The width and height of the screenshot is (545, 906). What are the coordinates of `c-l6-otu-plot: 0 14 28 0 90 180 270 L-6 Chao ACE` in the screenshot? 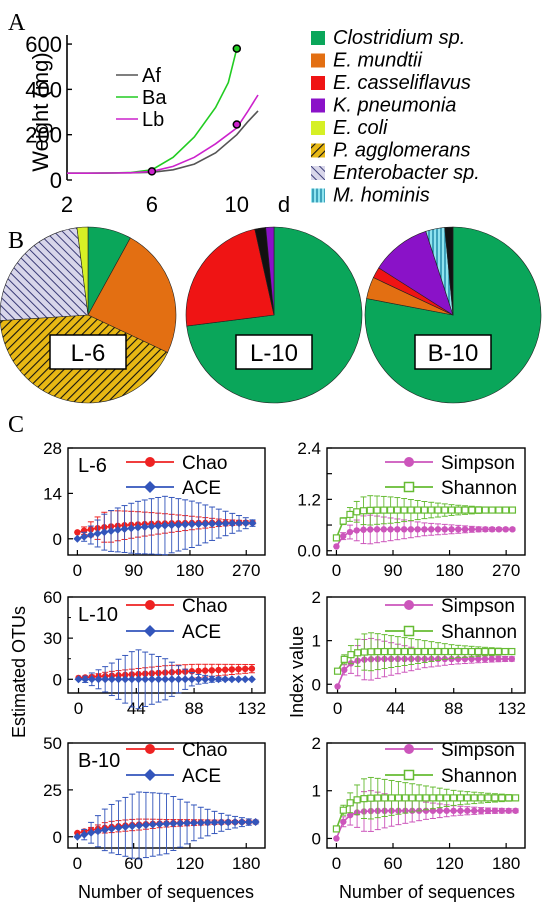 It's located at (154, 509).